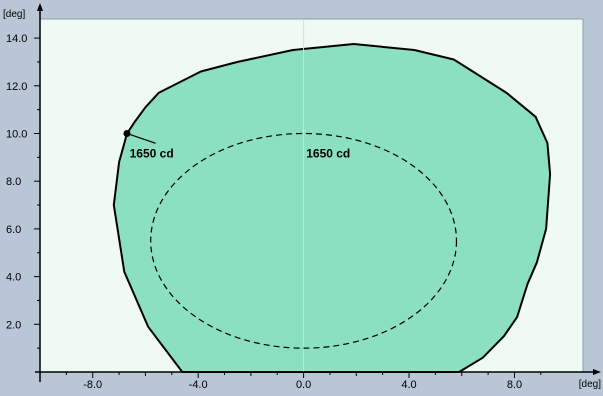 The height and width of the screenshot is (396, 603). What do you see at coordinates (16, 87) in the screenshot?
I see `y-tick-label: 12.0` at bounding box center [16, 87].